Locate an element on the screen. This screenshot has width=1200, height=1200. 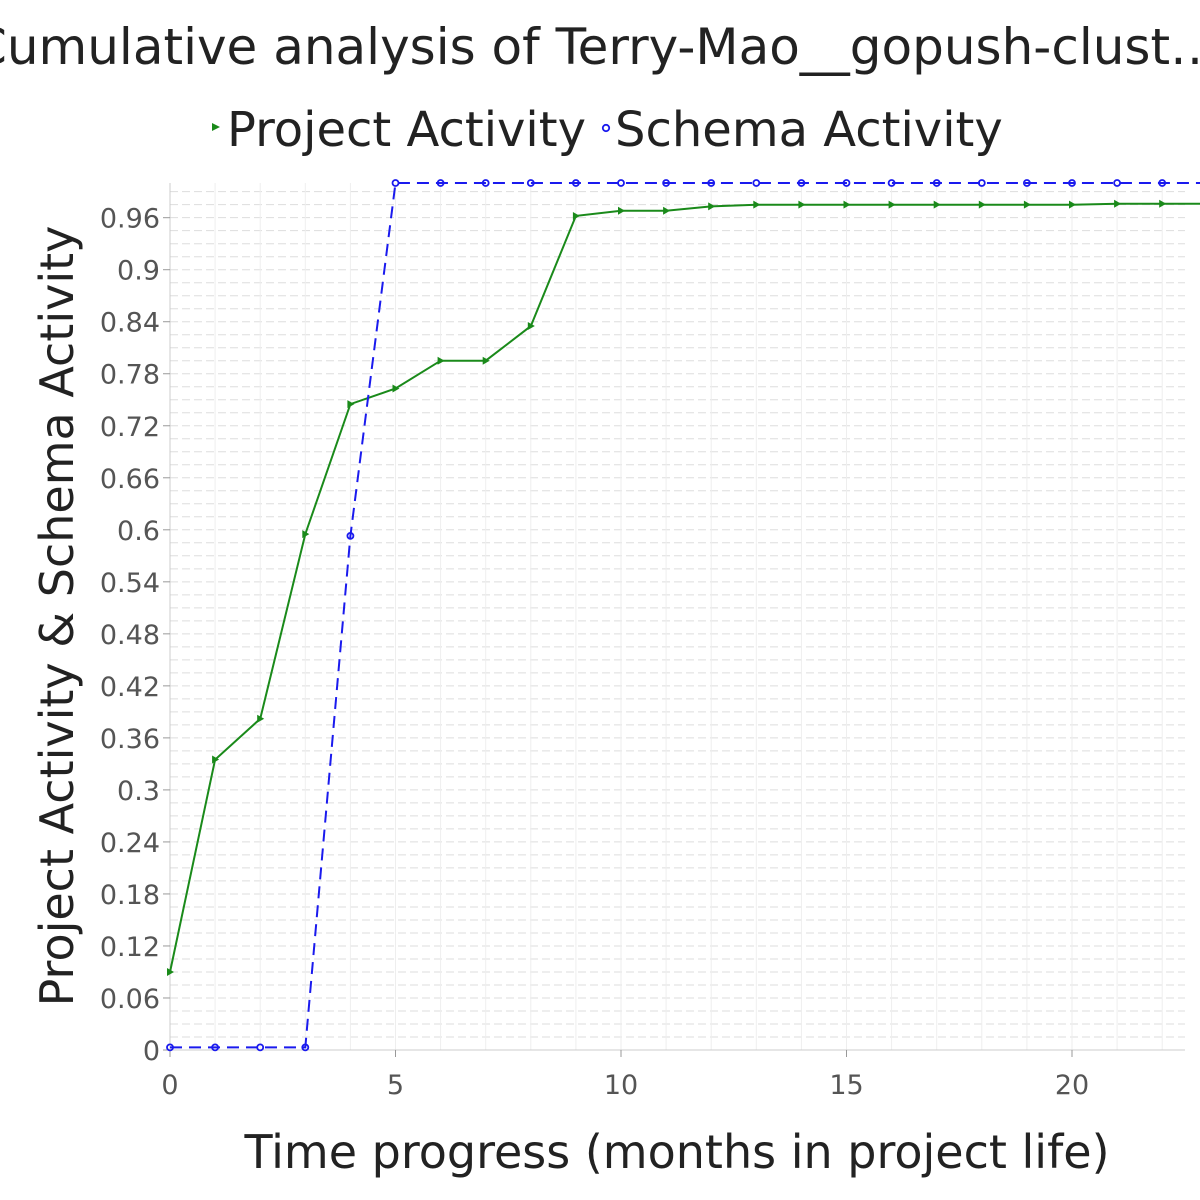
y-tick-label: 0.48 is located at coordinates (130, 635).